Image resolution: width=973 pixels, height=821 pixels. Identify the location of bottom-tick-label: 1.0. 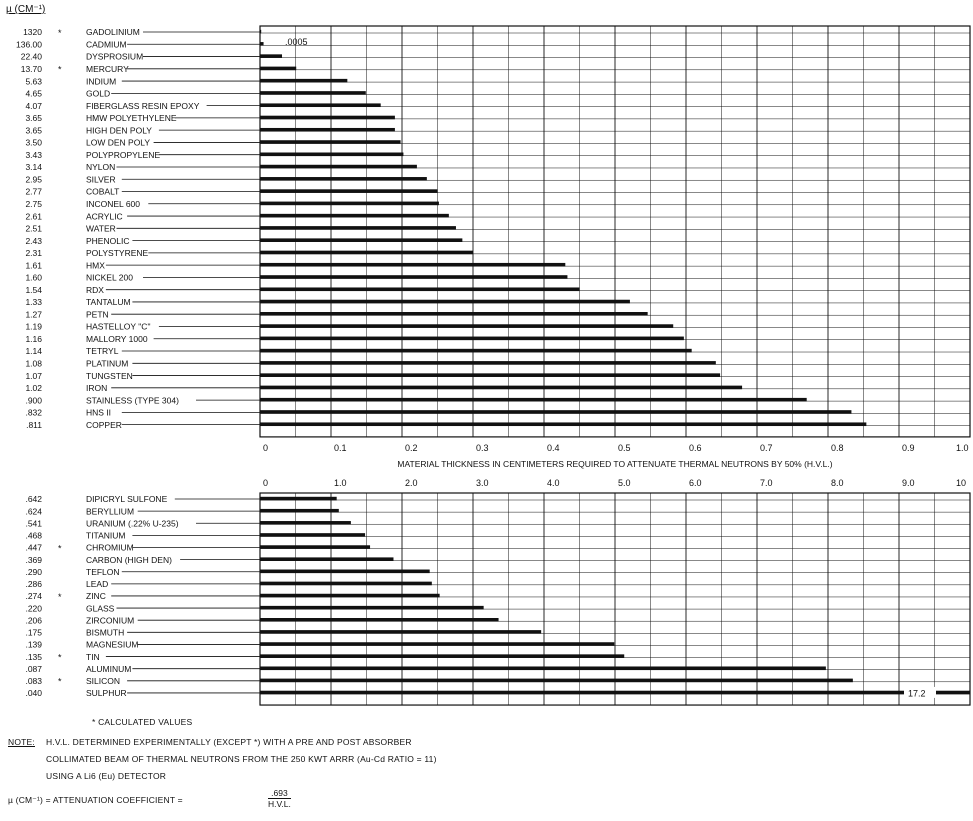
(340, 483).